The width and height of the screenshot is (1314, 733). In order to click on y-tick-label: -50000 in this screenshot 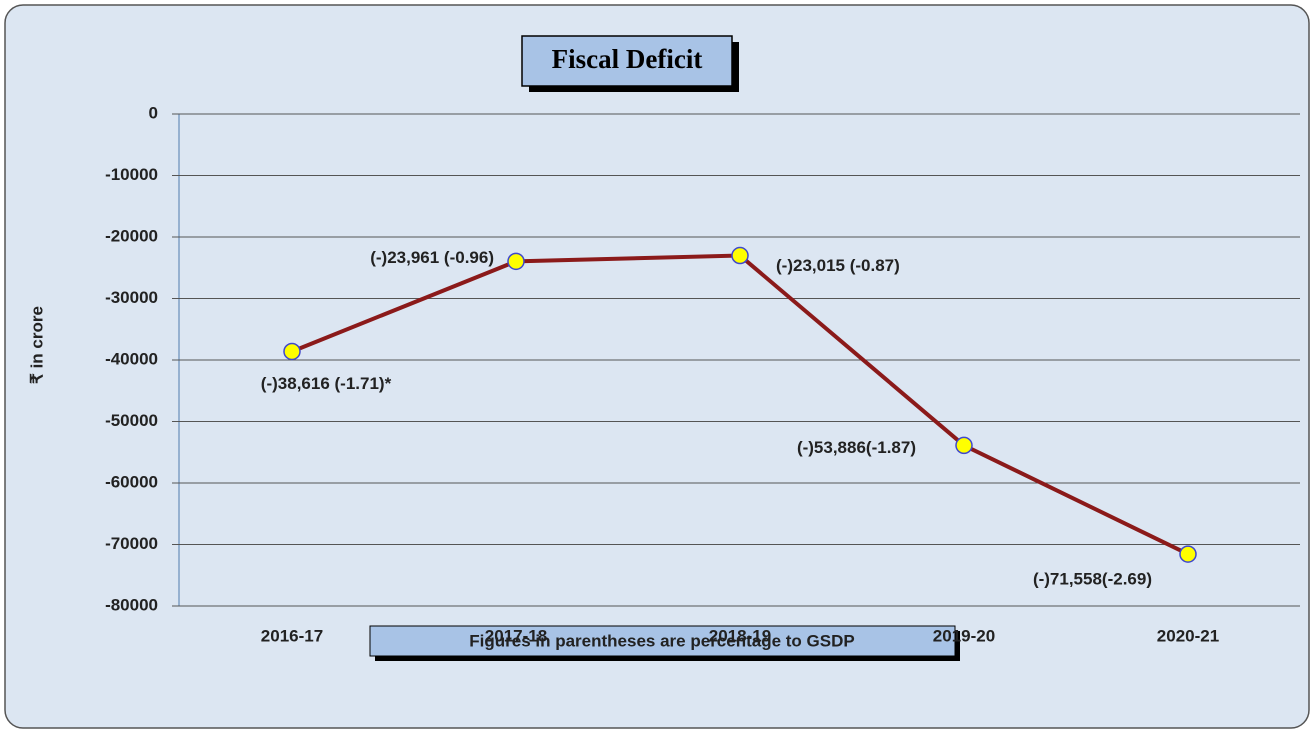, I will do `click(131, 420)`.